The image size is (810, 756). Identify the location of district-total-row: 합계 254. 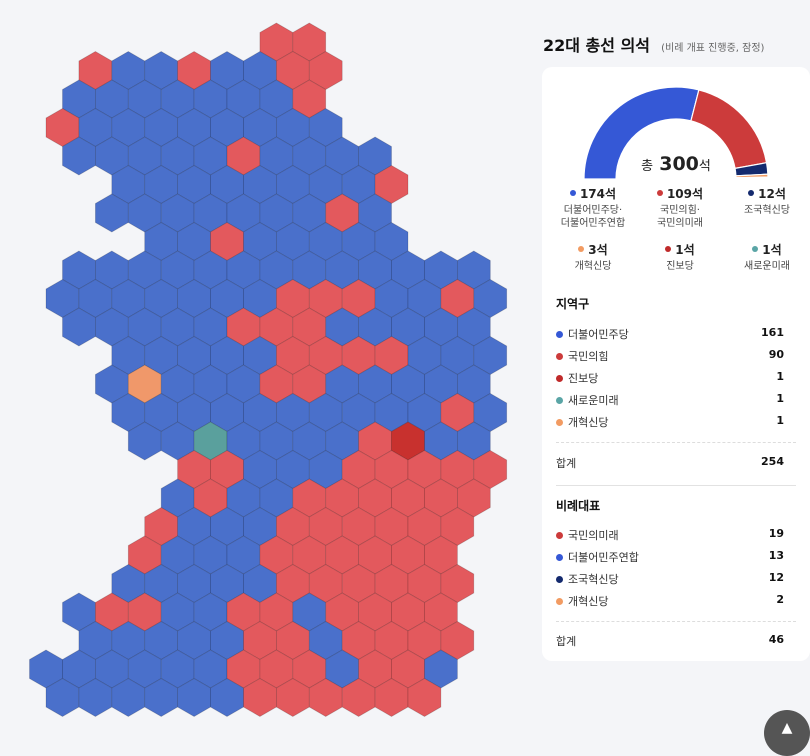
(670, 462).